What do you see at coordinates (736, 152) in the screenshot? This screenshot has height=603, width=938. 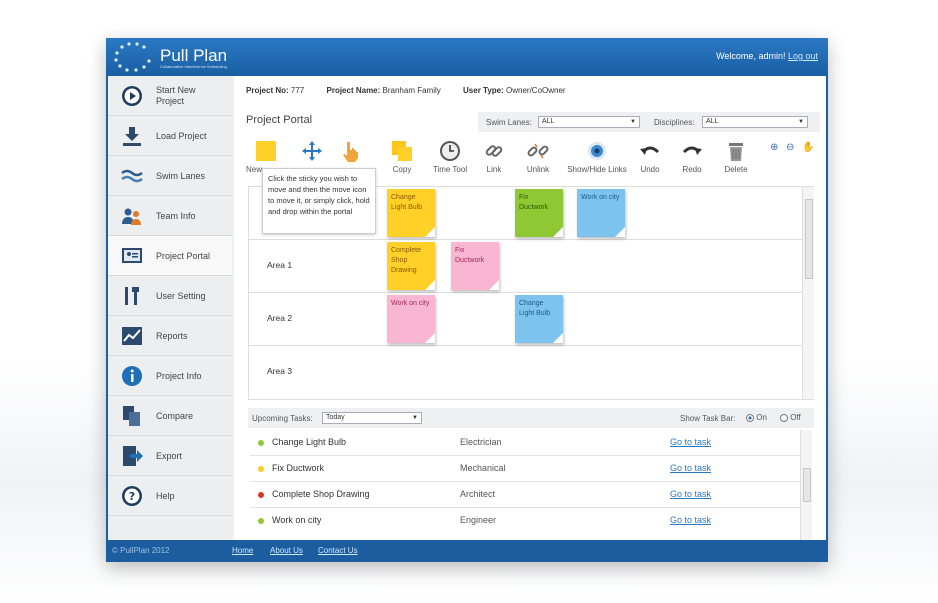 I see `trash-icon` at bounding box center [736, 152].